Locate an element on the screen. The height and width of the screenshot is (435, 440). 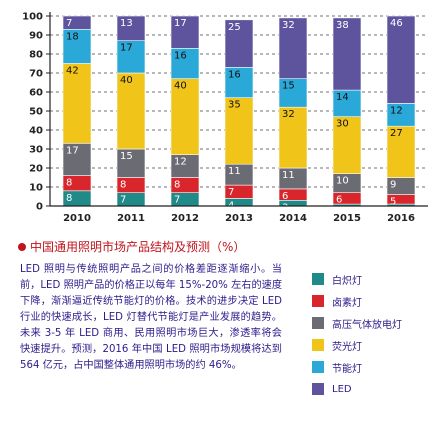
bar-value-label: 12 is located at coordinates (396, 110).